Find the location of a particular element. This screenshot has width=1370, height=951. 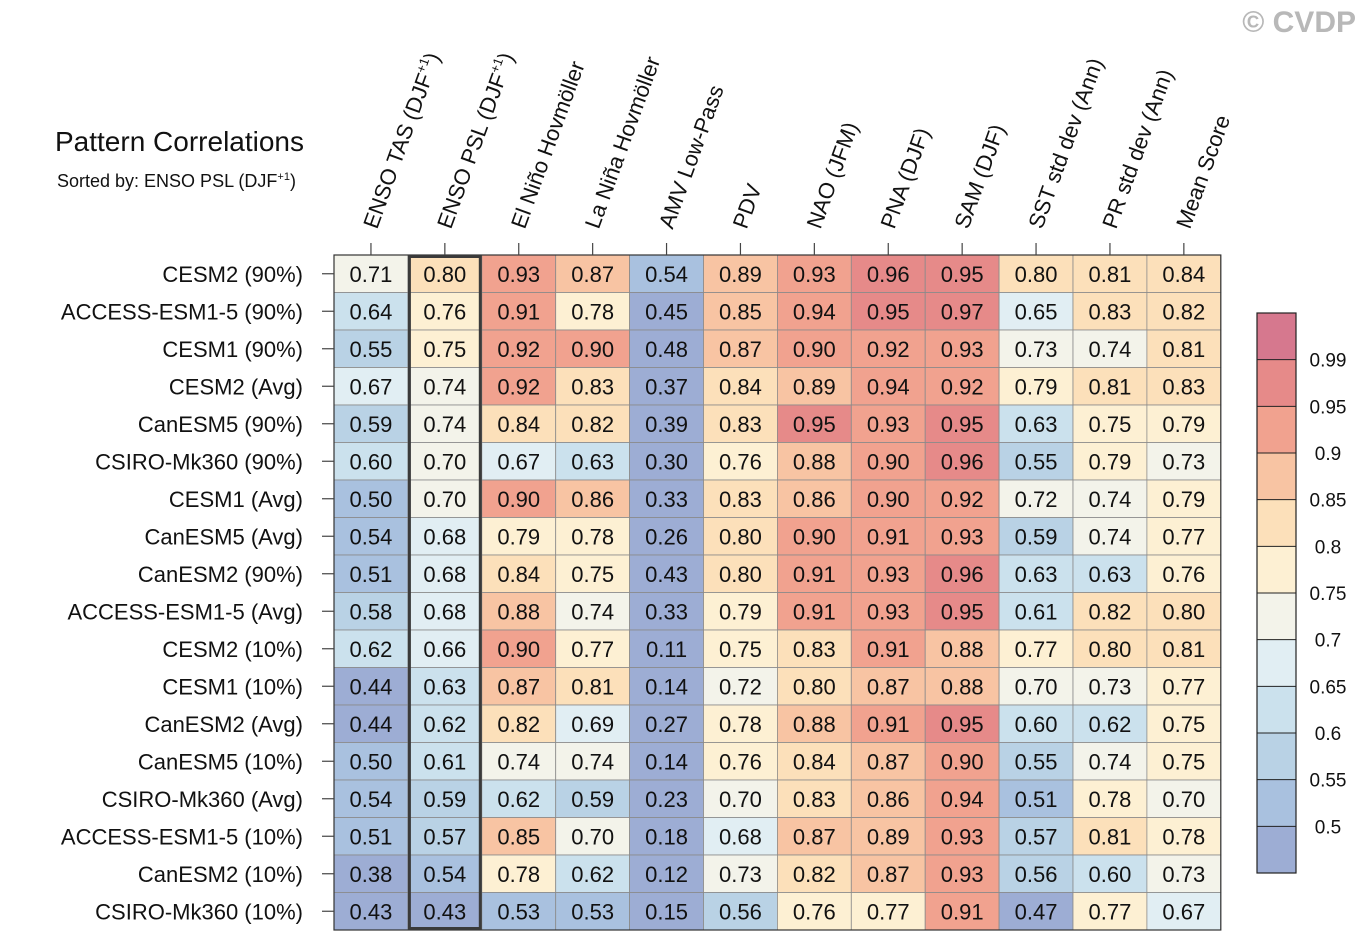

cell-value-label: 0.89 is located at coordinates (814, 386).